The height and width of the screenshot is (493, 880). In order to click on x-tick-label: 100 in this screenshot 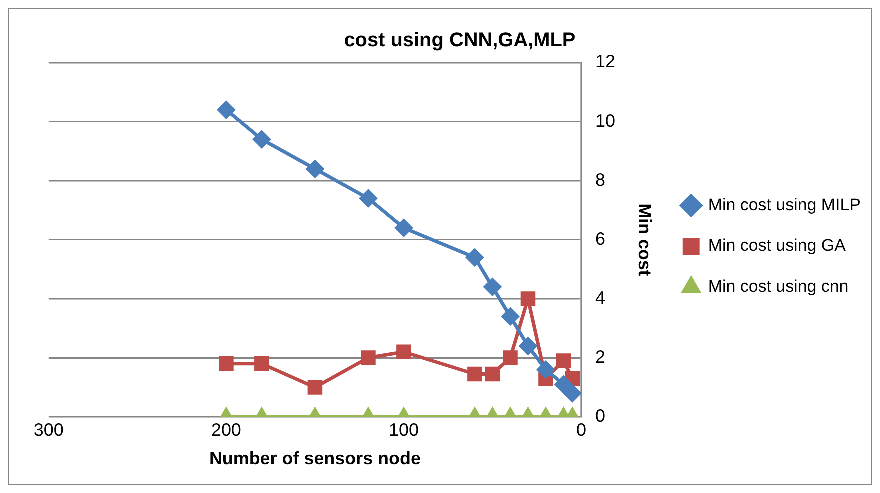, I will do `click(403, 430)`.